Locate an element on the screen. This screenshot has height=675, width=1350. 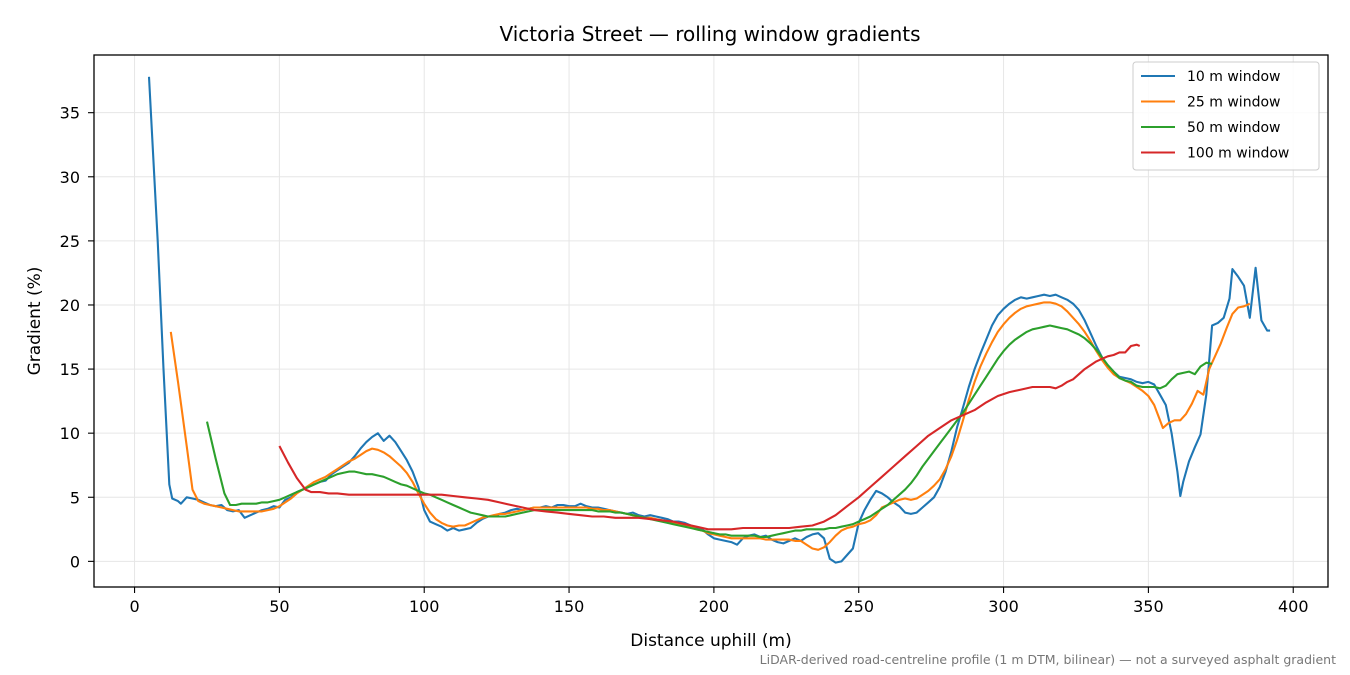
y-tick-label: 5 is located at coordinates (75, 497).